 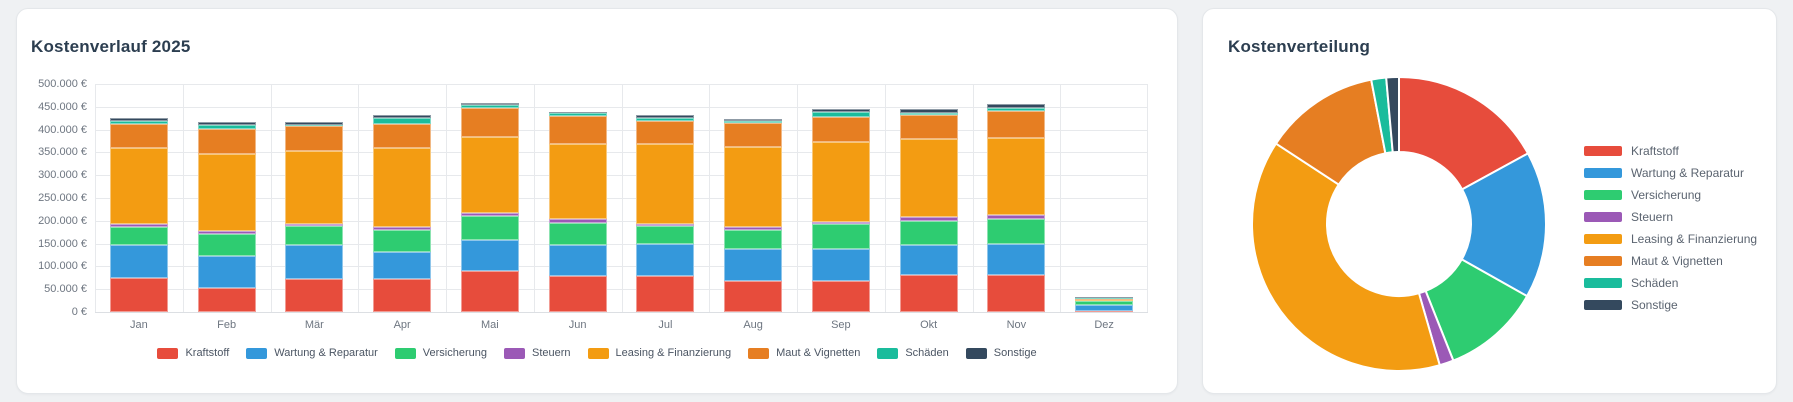 What do you see at coordinates (665, 325) in the screenshot?
I see `x-tick-label: Jul` at bounding box center [665, 325].